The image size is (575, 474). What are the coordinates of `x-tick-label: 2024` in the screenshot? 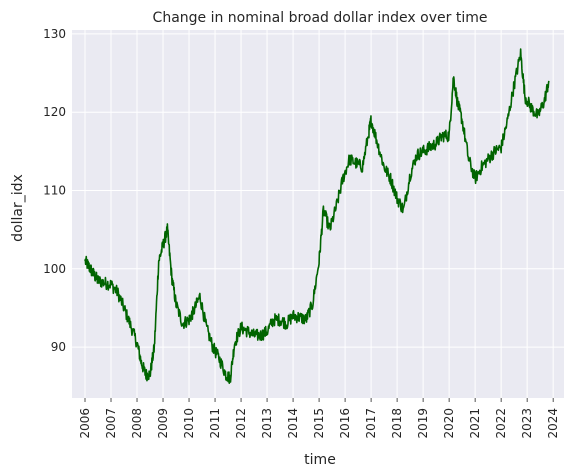 It's located at (553, 423).